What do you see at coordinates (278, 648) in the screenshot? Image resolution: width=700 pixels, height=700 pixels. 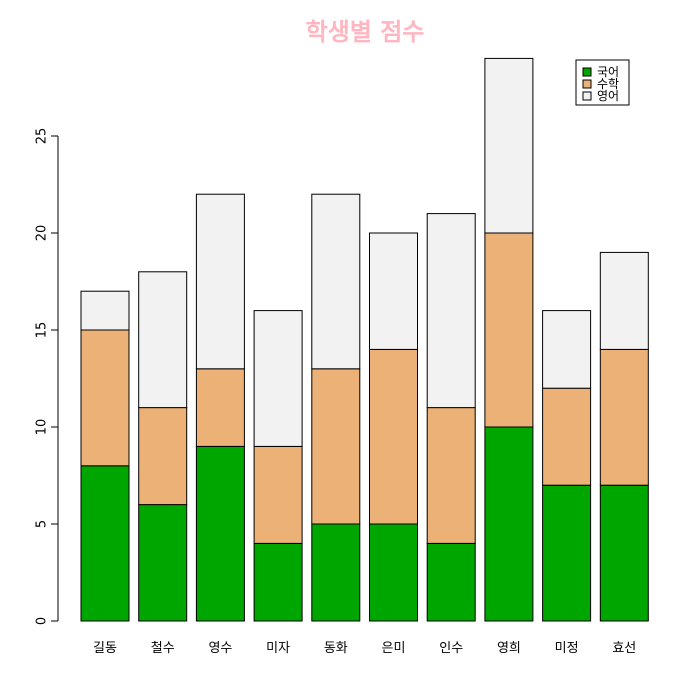 I see `x-tick-label: 미자` at bounding box center [278, 648].